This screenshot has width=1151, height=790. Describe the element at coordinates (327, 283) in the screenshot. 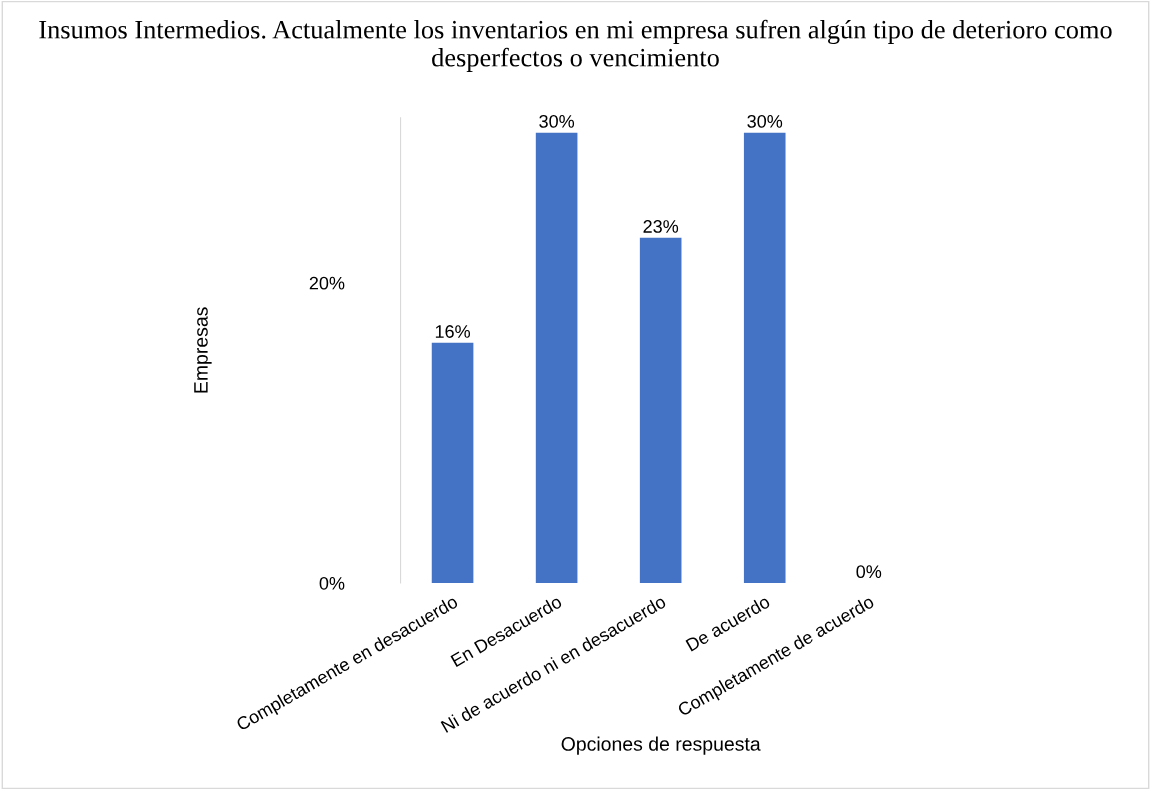

I see `y-tick-label: 20%` at that location.